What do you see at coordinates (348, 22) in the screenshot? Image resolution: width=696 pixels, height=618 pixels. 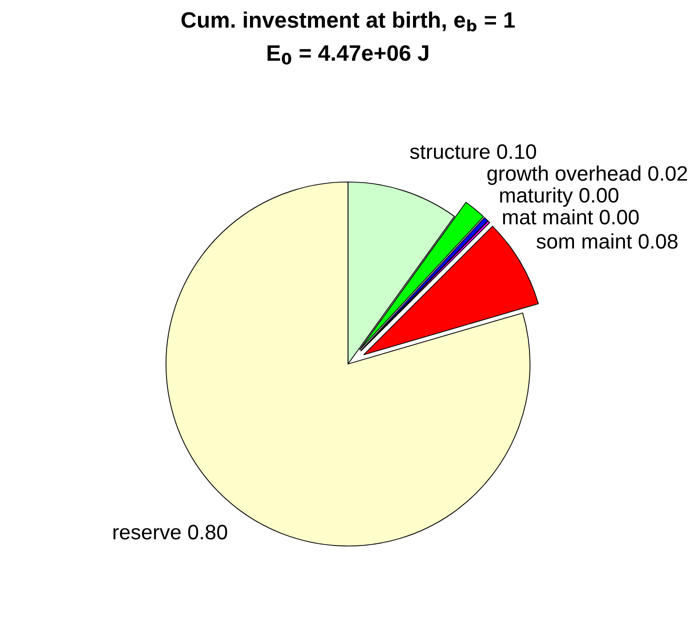 I see `chart-title: Cum. investment at birth, e$_{b}$ = 1` at bounding box center [348, 22].